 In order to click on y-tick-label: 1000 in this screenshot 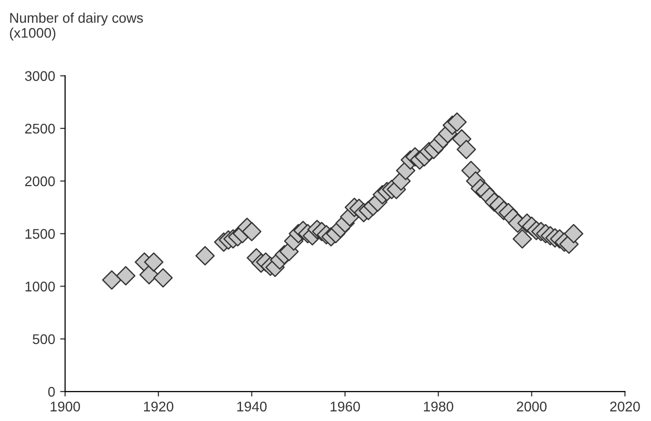, I will do `click(40, 287)`.